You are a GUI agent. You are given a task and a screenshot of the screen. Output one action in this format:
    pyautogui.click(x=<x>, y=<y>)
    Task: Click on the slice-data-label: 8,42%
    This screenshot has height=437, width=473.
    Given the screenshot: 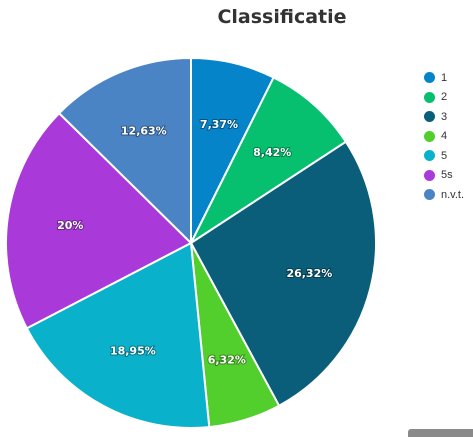 What is the action you would take?
    pyautogui.click(x=272, y=152)
    